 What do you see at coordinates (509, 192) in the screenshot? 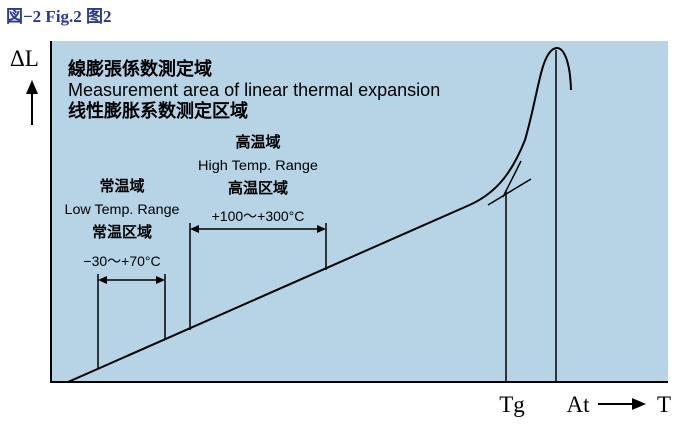
I see `tangent-line` at bounding box center [509, 192].